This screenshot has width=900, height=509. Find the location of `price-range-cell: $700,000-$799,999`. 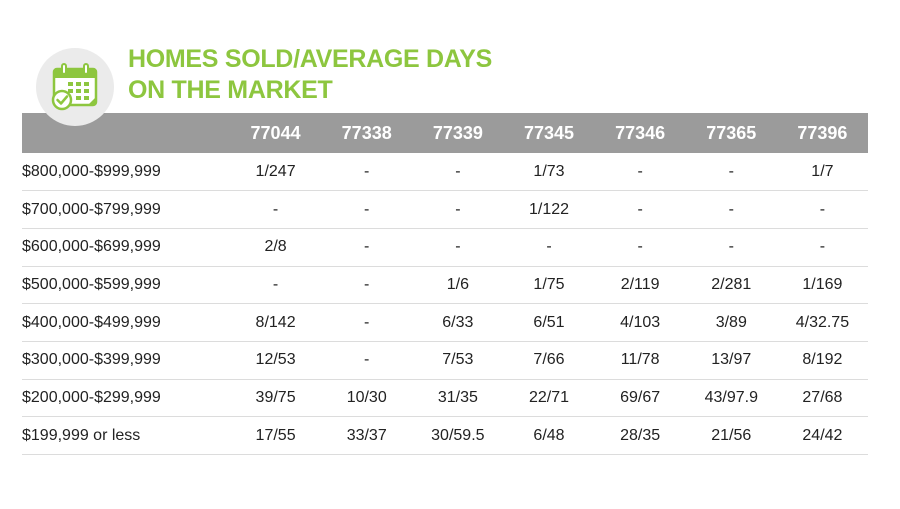

price-range-cell: $700,000-$799,999 is located at coordinates (126, 209).